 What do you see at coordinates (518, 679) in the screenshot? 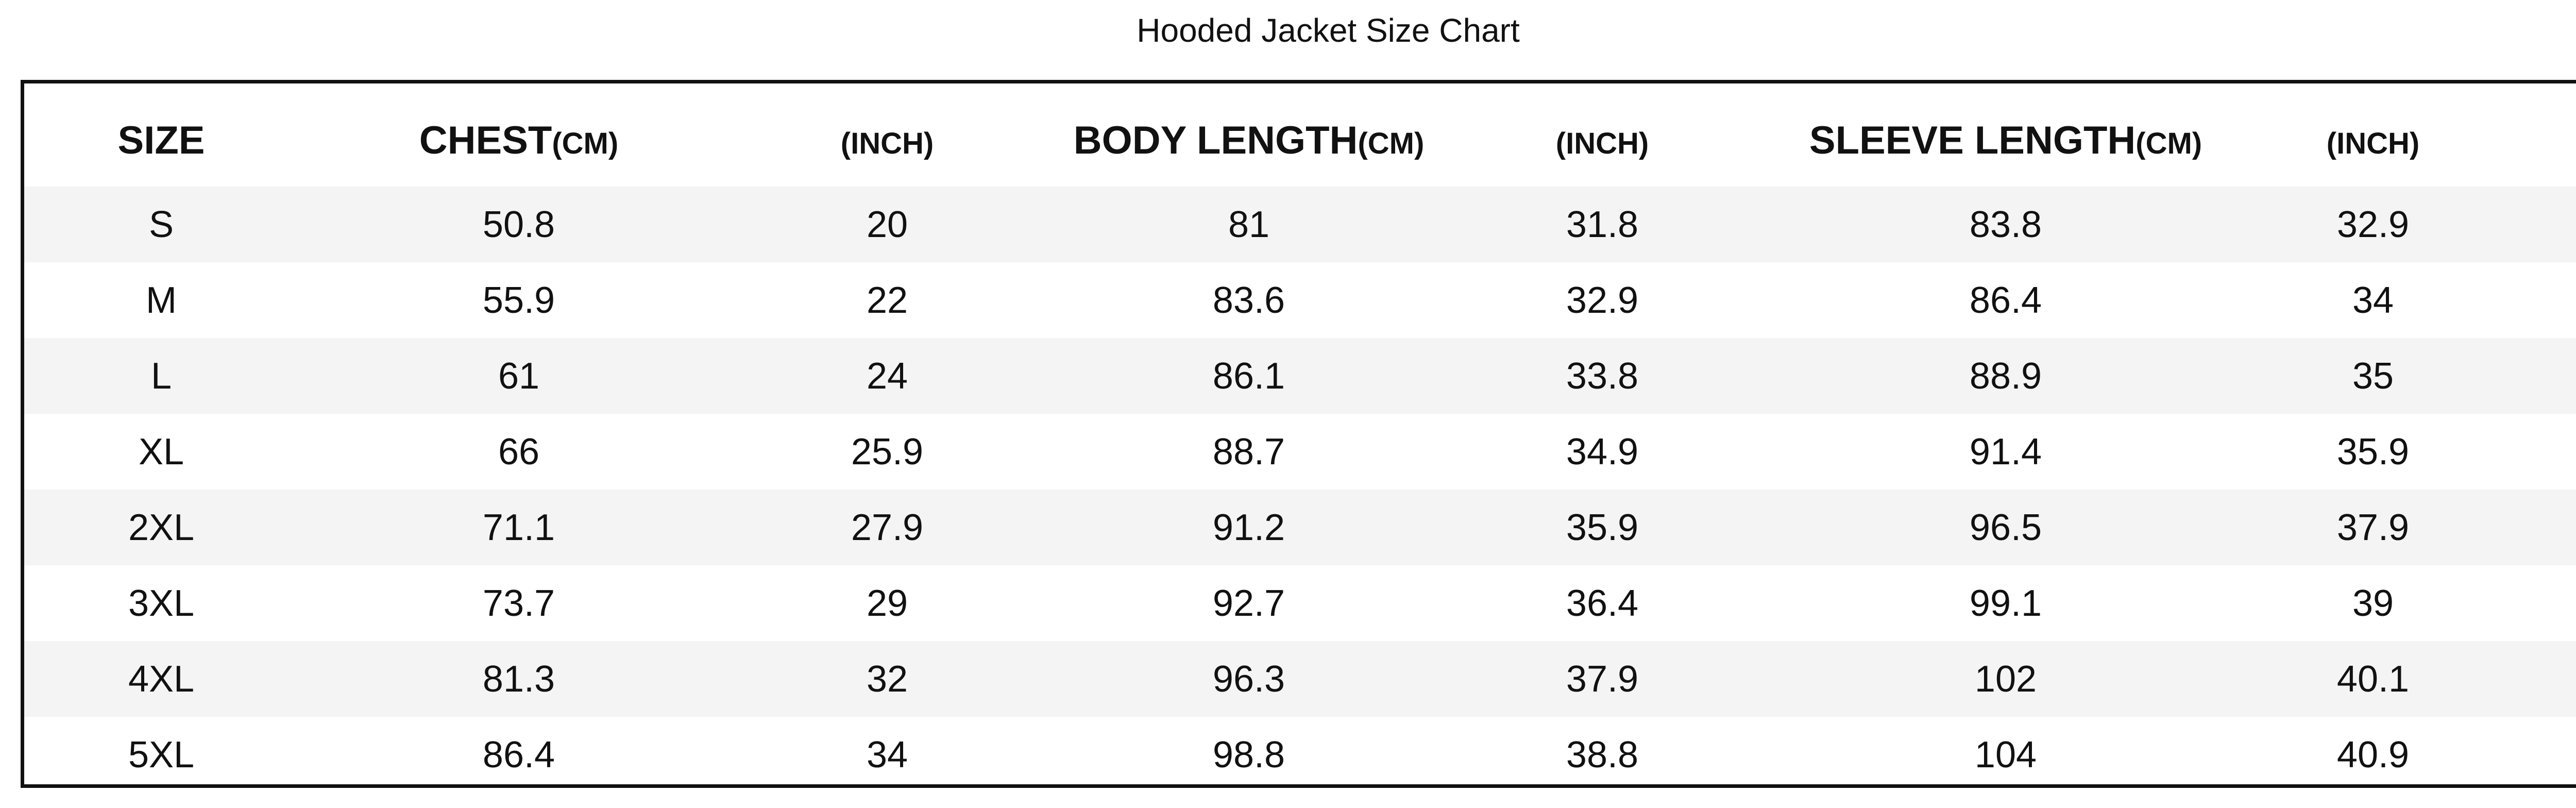
I see `cell-chest-cm: 81.3` at bounding box center [518, 679].